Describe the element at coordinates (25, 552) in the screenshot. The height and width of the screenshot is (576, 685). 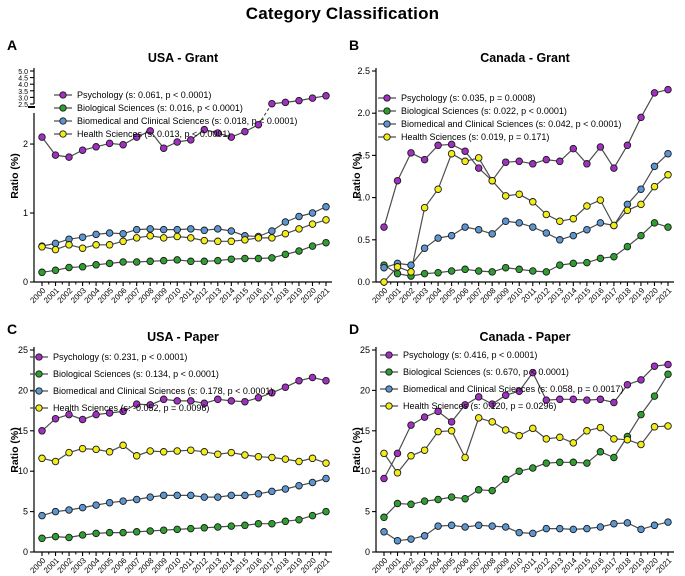
I see `y-tick-label: 0` at that location.